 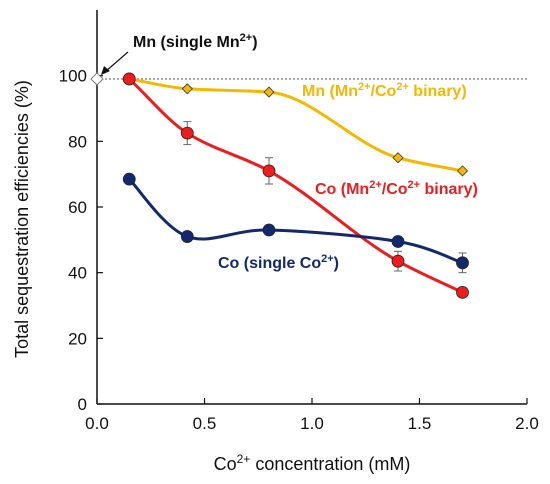 What do you see at coordinates (364, 87) in the screenshot?
I see `annotation-mn-binary-sup1: 2+` at bounding box center [364, 87].